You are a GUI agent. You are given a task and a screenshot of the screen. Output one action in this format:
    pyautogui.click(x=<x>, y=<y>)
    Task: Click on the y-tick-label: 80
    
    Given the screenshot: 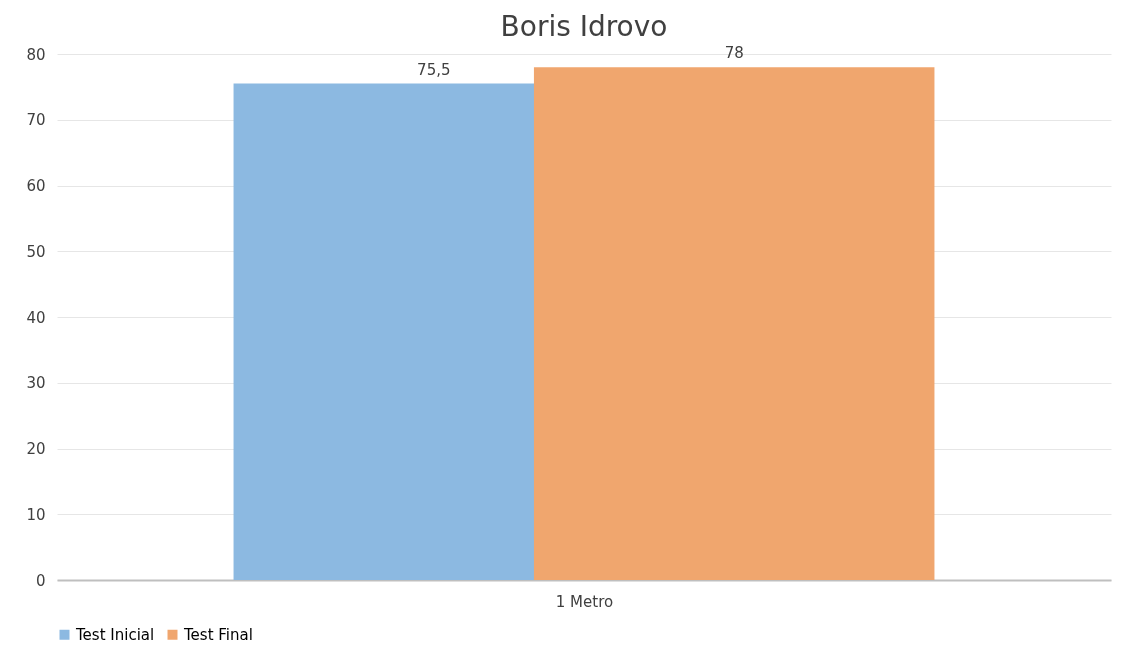 What is the action you would take?
    pyautogui.click(x=36, y=54)
    